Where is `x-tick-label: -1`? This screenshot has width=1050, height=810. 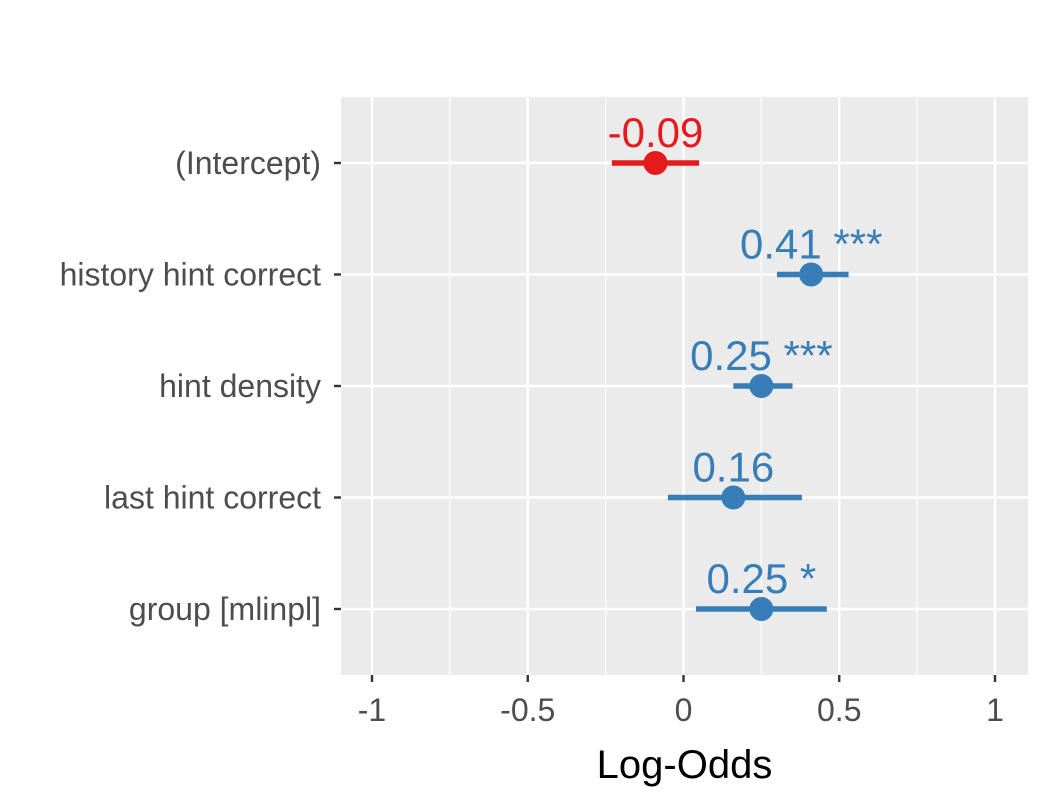 x-tick-label: -1 is located at coordinates (372, 710).